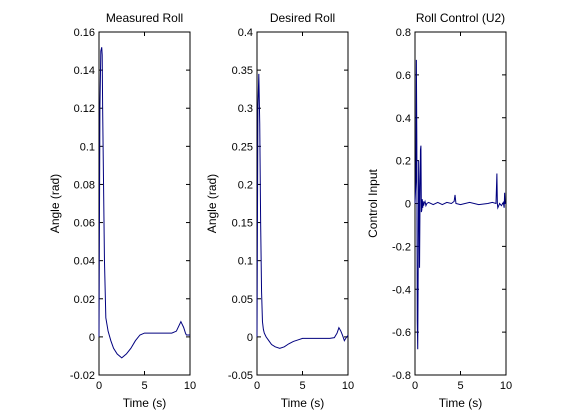  I want to click on y-tick-label: 0.35, so click(242, 71).